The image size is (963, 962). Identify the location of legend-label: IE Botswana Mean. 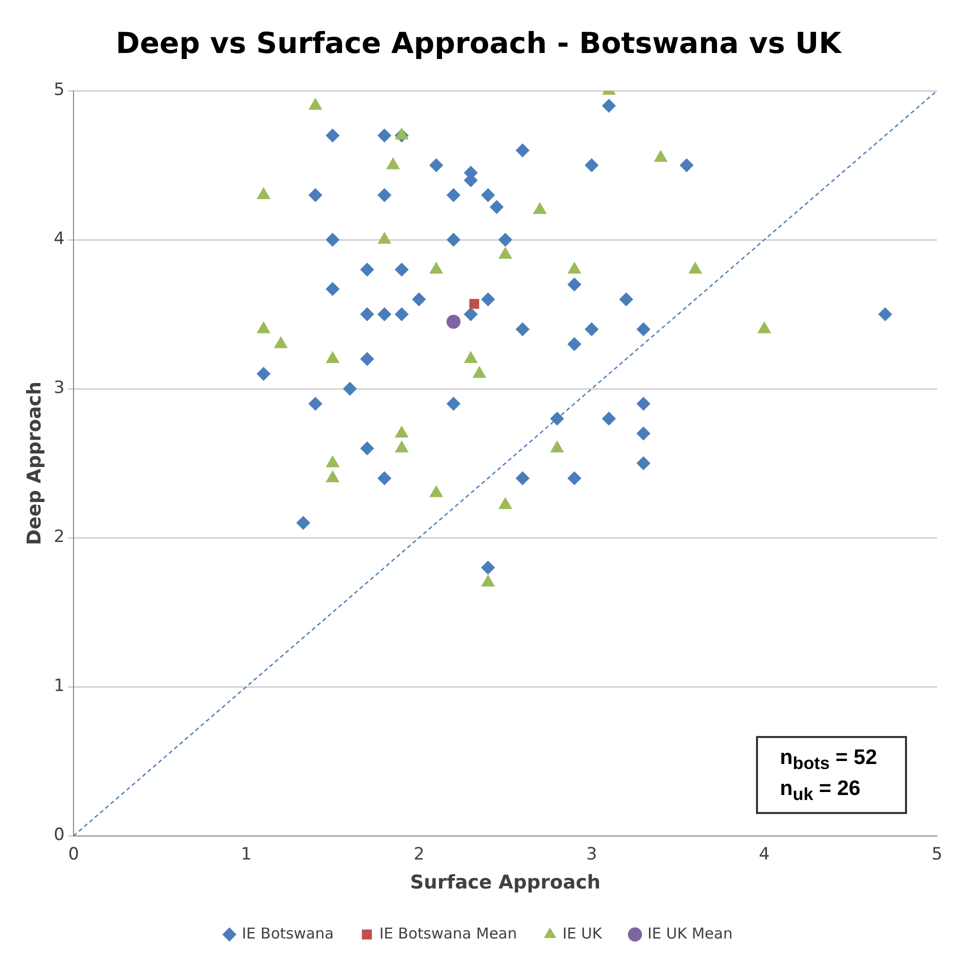
(448, 933).